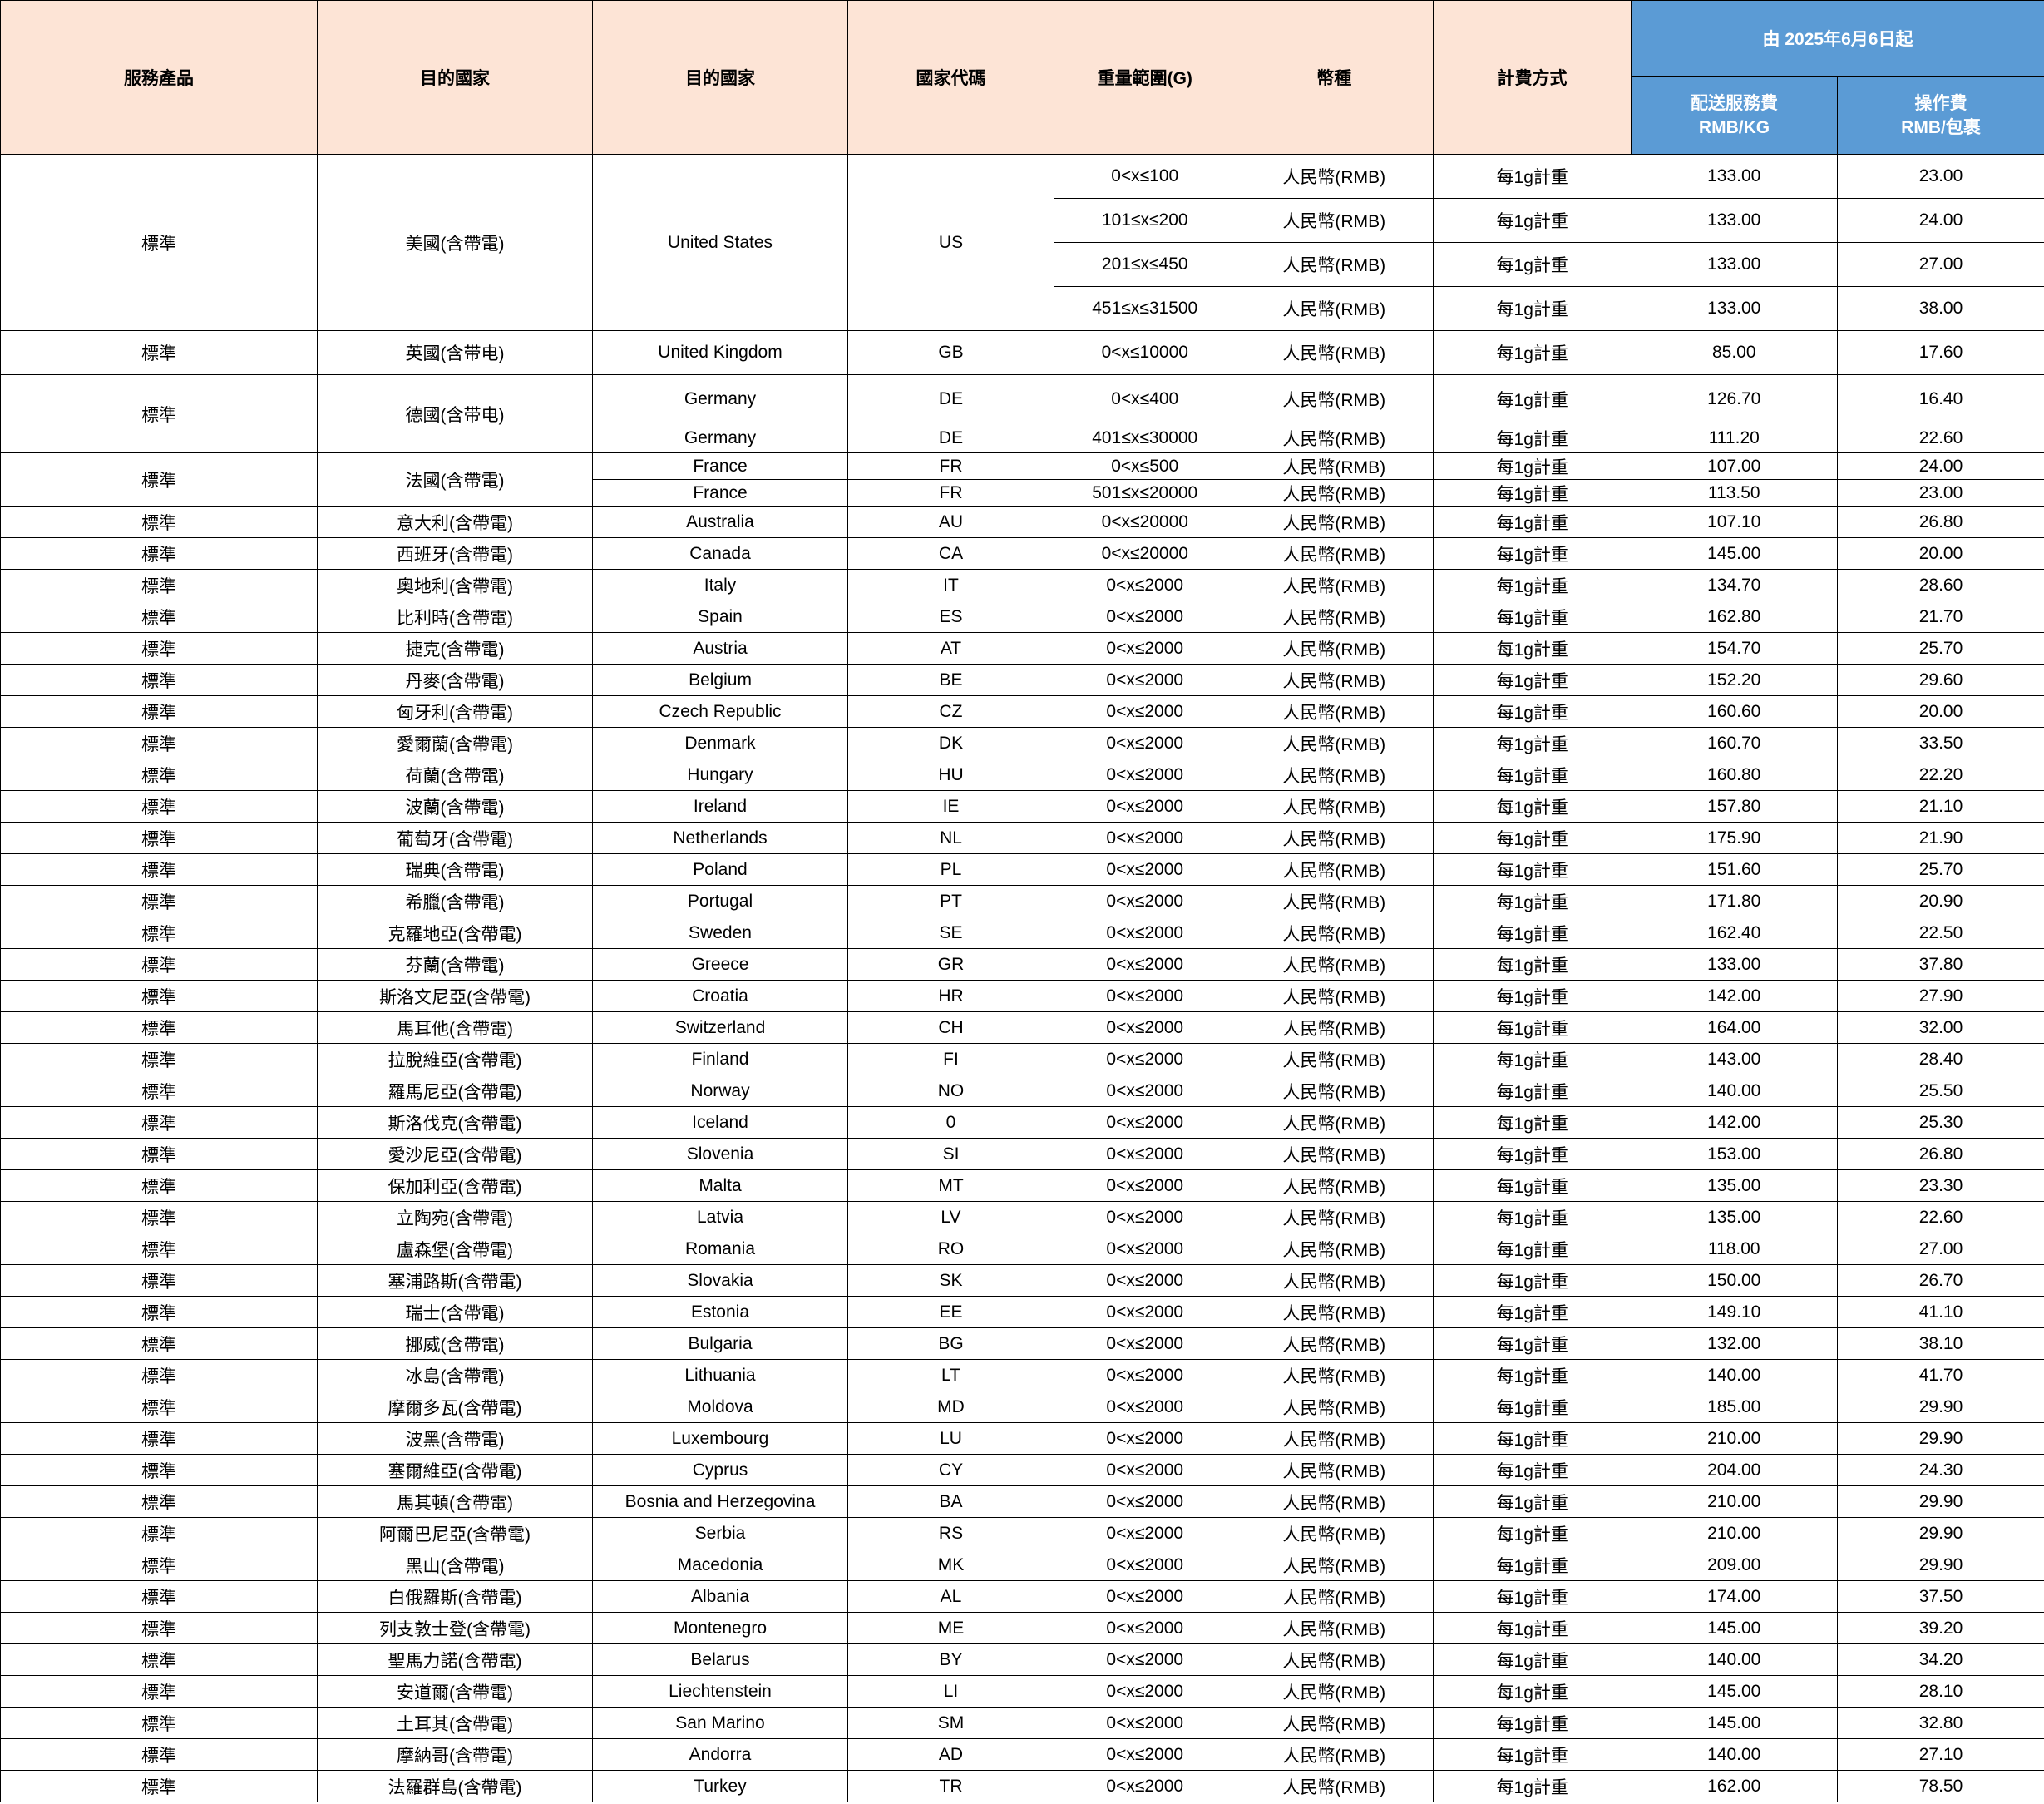 This screenshot has width=2044, height=1804. What do you see at coordinates (1734, 933) in the screenshot?
I see `delivery-fee-cell: 162.40` at bounding box center [1734, 933].